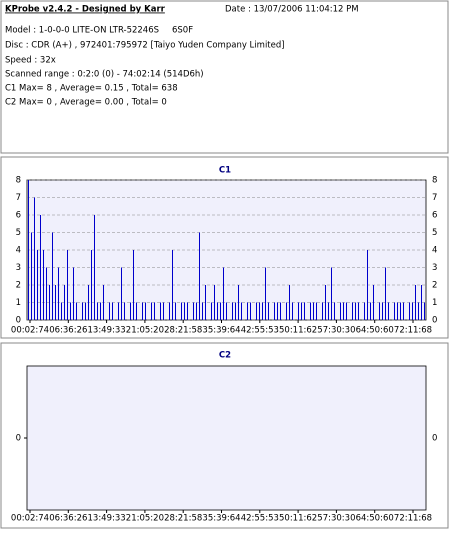 The image size is (450, 533). Describe the element at coordinates (18, 198) in the screenshot. I see `y-tick-label: 7` at that location.